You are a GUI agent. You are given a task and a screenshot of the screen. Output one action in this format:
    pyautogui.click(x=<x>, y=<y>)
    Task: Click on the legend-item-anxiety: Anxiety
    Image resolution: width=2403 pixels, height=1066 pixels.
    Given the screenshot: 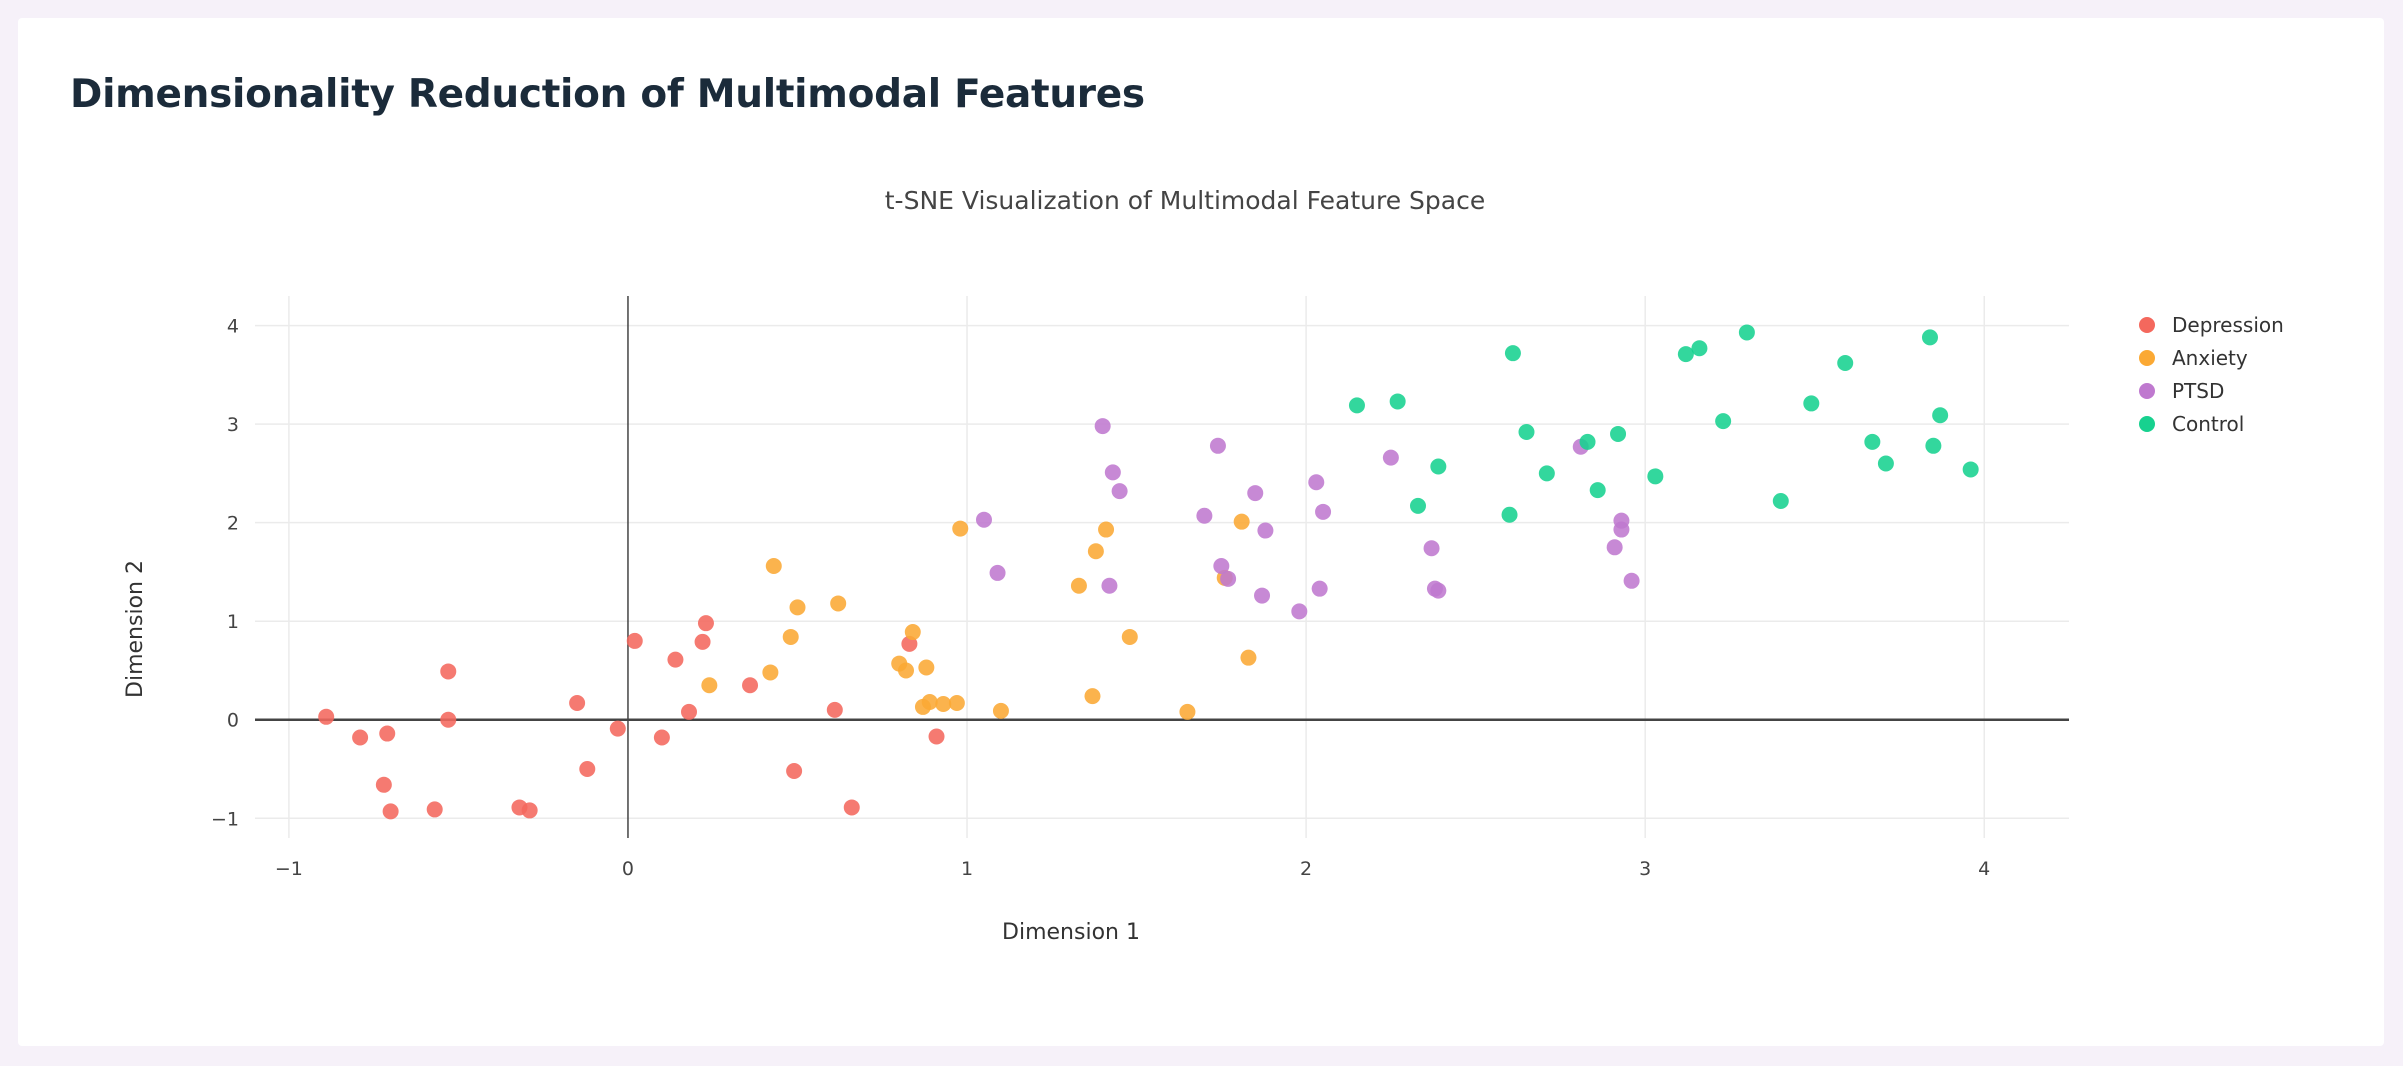 What is the action you would take?
    pyautogui.click(x=2193, y=358)
    